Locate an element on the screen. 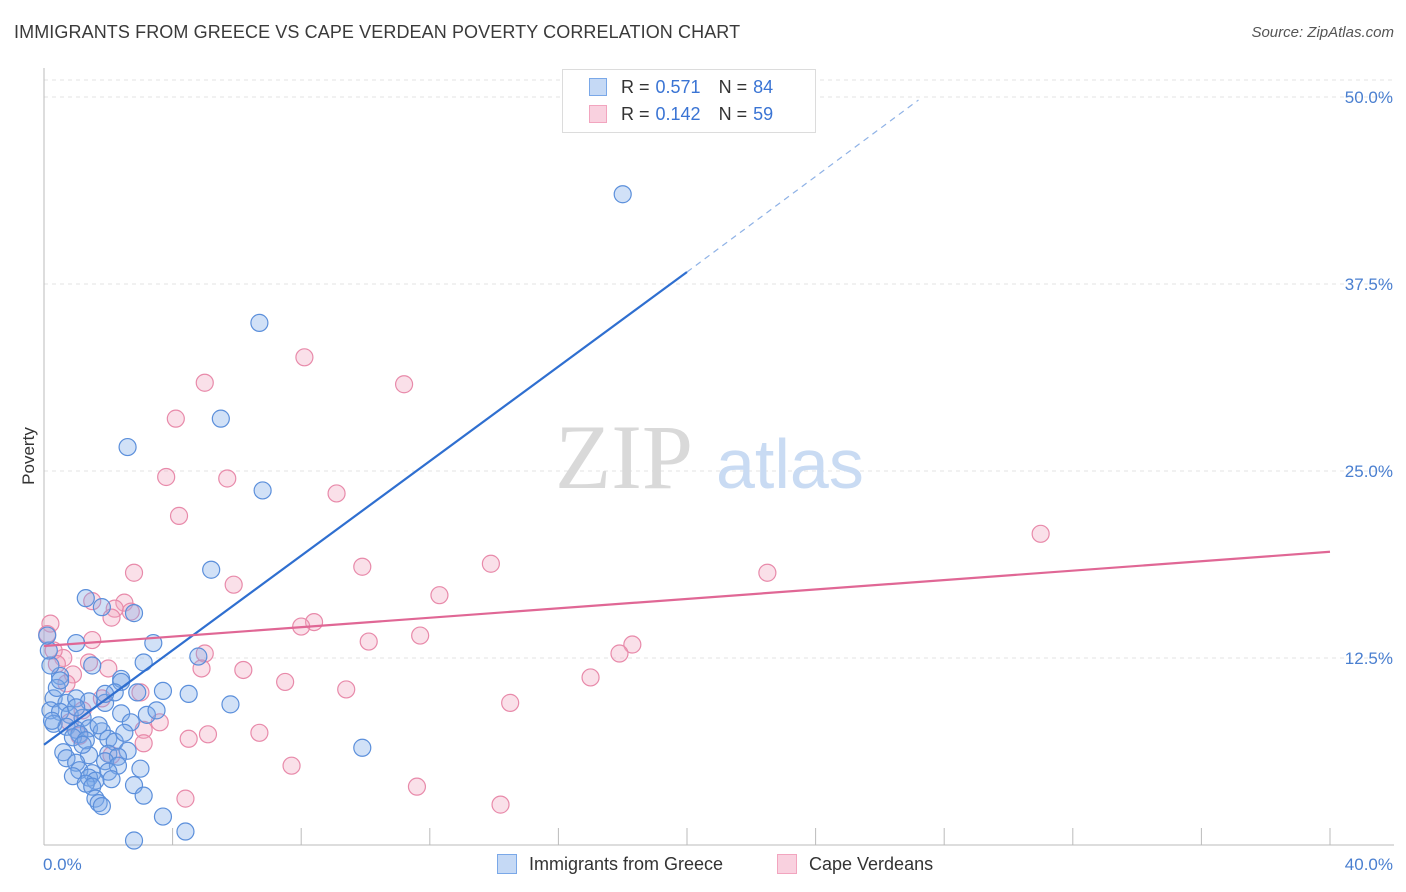 The width and height of the screenshot is (1406, 892). legend-row-greece: R = 0.571 N = 84 is located at coordinates (681, 87).